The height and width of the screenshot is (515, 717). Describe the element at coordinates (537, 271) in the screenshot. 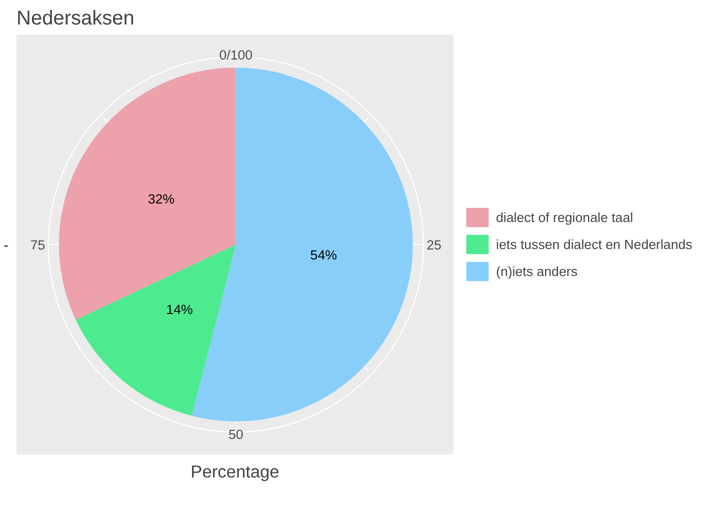

I see `legend-label: (n)iets anders` at that location.